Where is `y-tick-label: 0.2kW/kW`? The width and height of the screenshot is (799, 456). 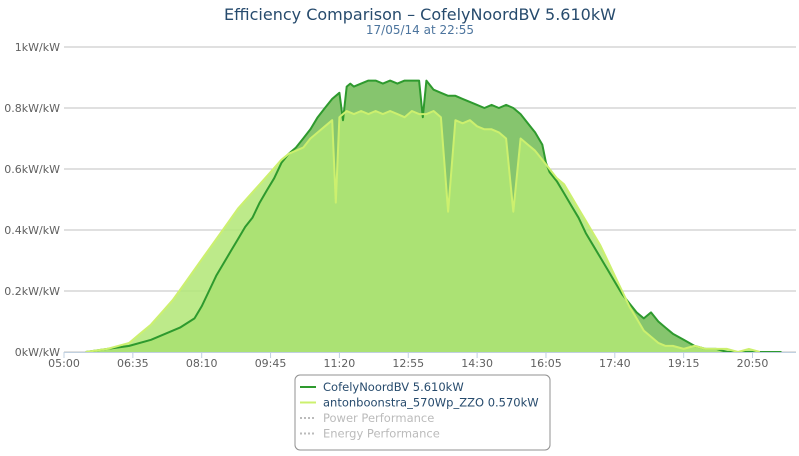
y-tick-label: 0.2kW/kW is located at coordinates (32, 291).